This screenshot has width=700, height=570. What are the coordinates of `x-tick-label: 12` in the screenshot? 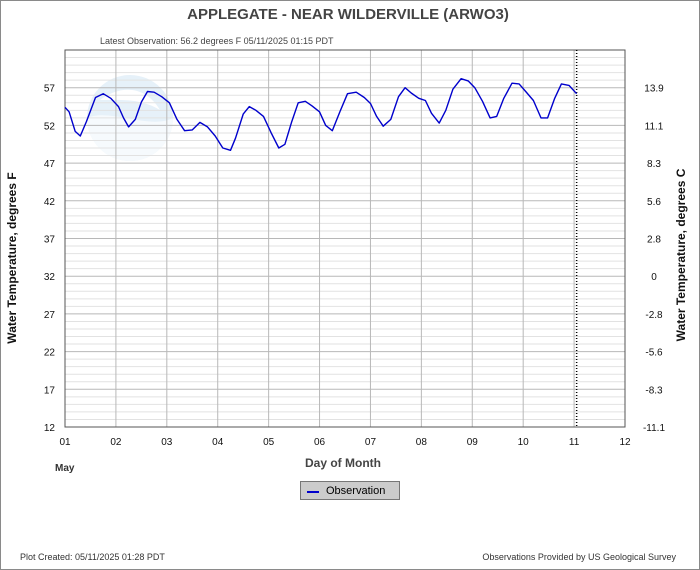 It's located at (625, 442).